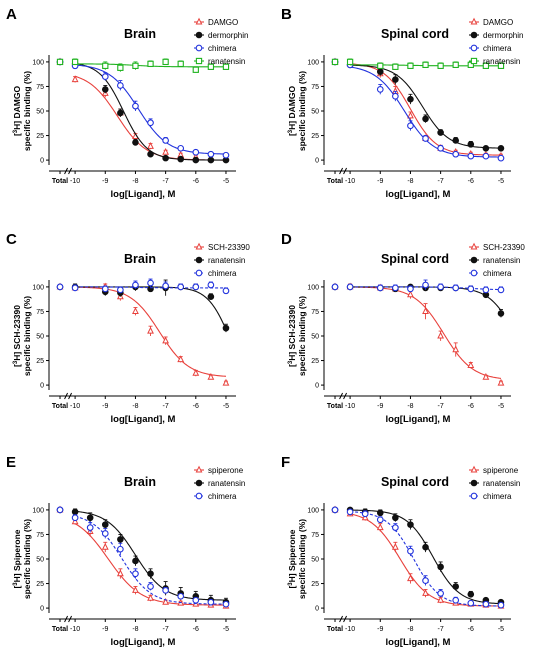 This screenshot has height=665, width=550. What do you see at coordinates (17, 333) in the screenshot?
I see `y-axis-label-compound: H] SCH-23390` at bounding box center [17, 333].